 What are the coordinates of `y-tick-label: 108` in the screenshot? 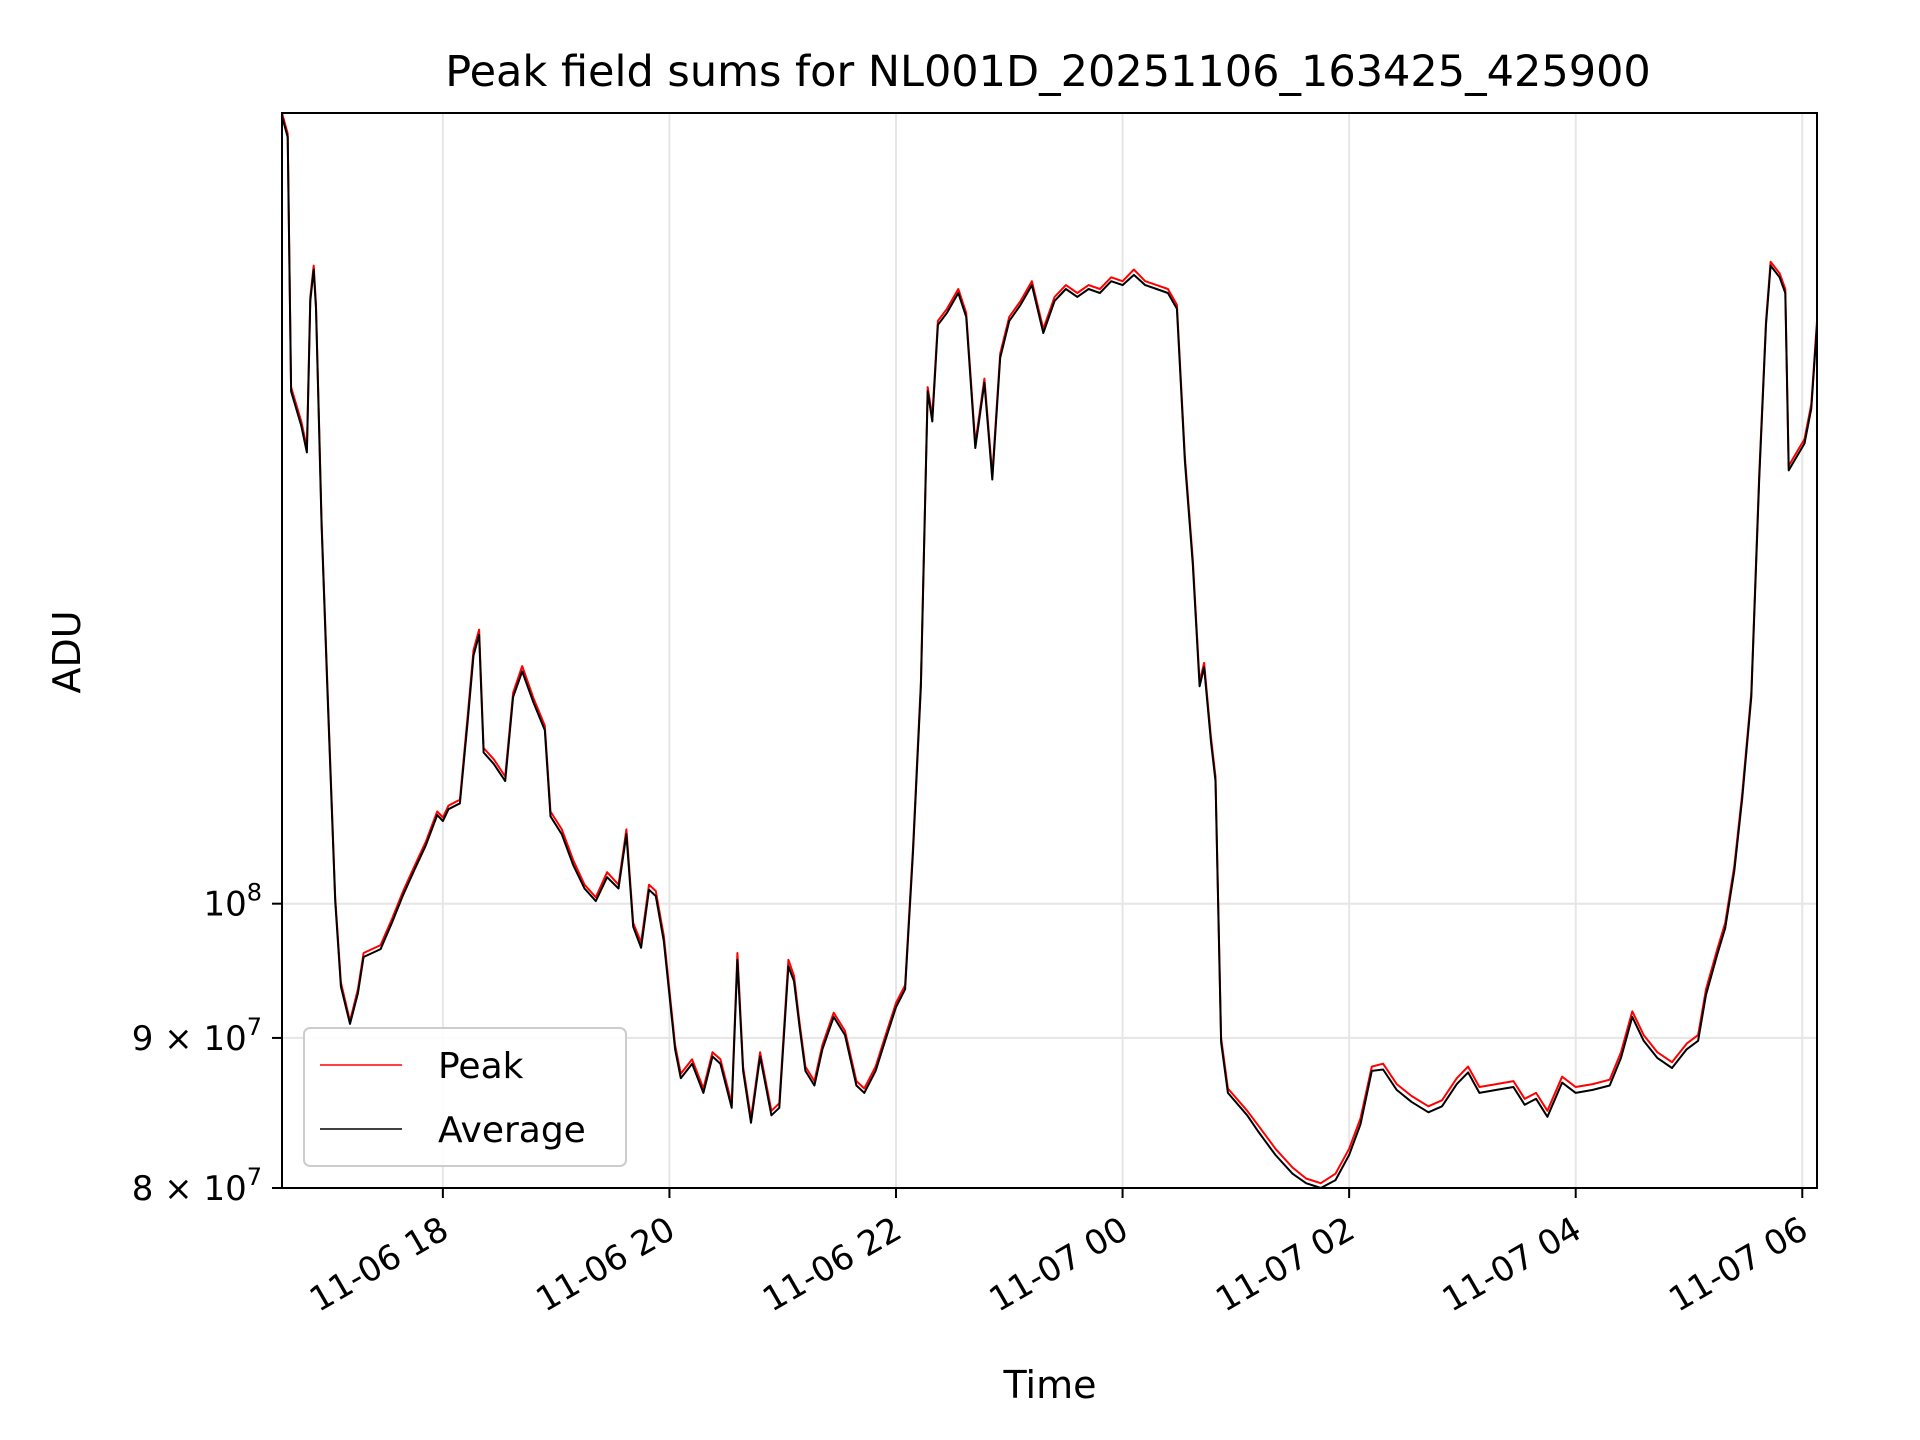 It's located at (232, 902).